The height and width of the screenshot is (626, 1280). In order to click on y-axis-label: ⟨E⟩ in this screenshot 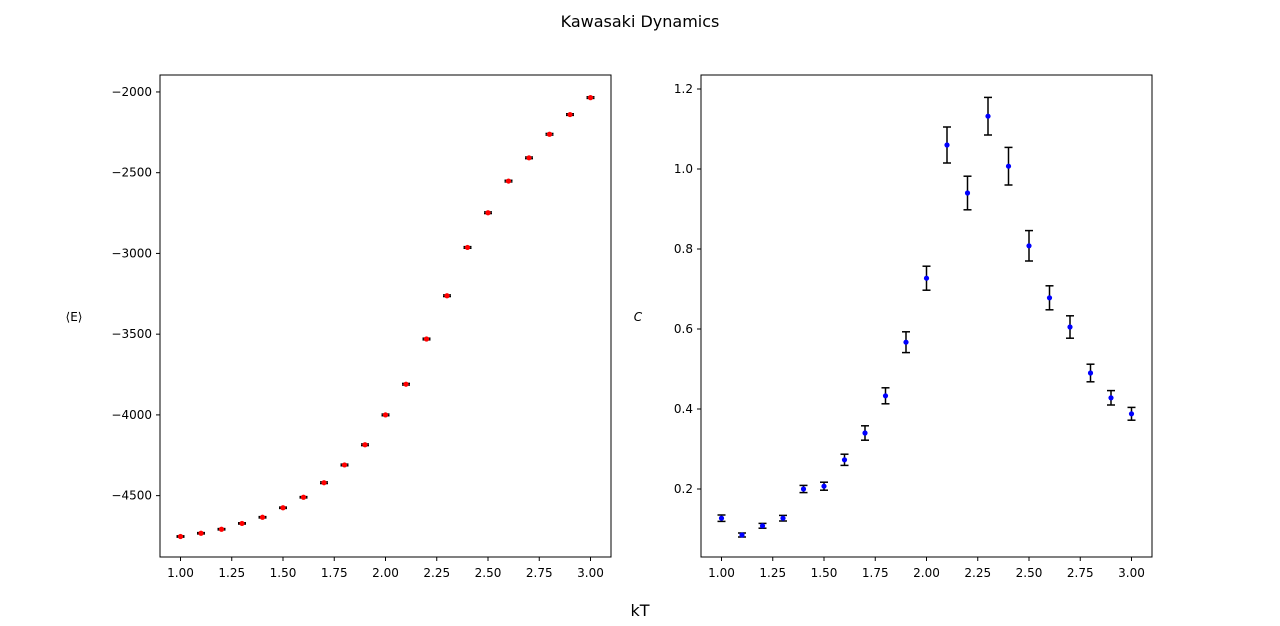, I will do `click(74, 317)`.